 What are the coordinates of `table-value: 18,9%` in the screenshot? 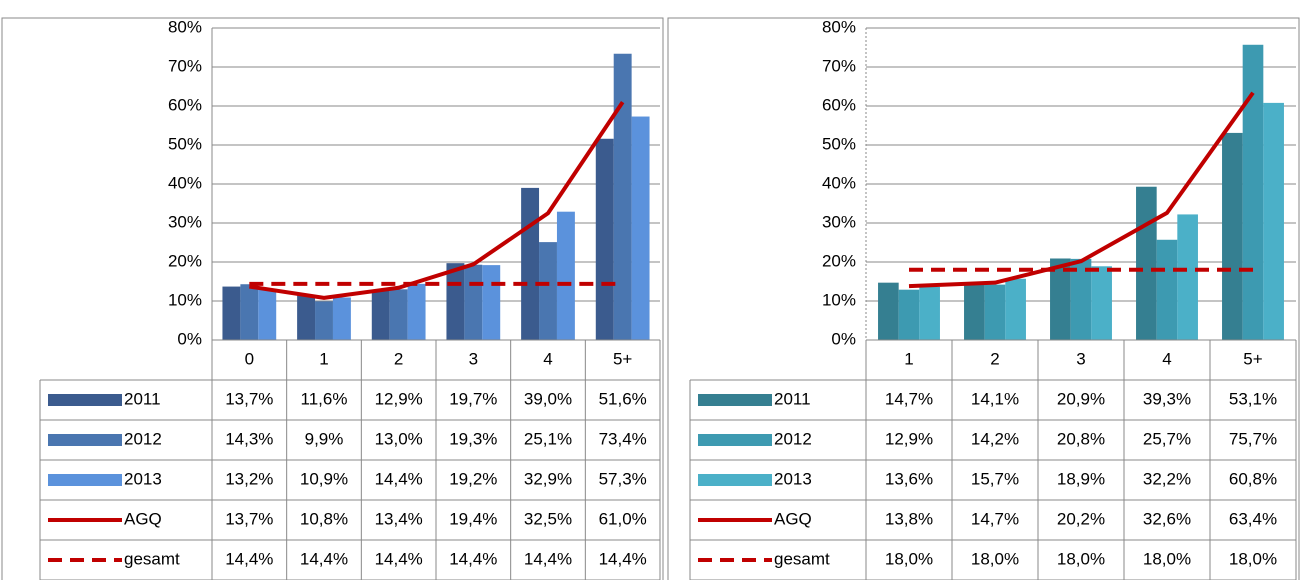 It's located at (1081, 478).